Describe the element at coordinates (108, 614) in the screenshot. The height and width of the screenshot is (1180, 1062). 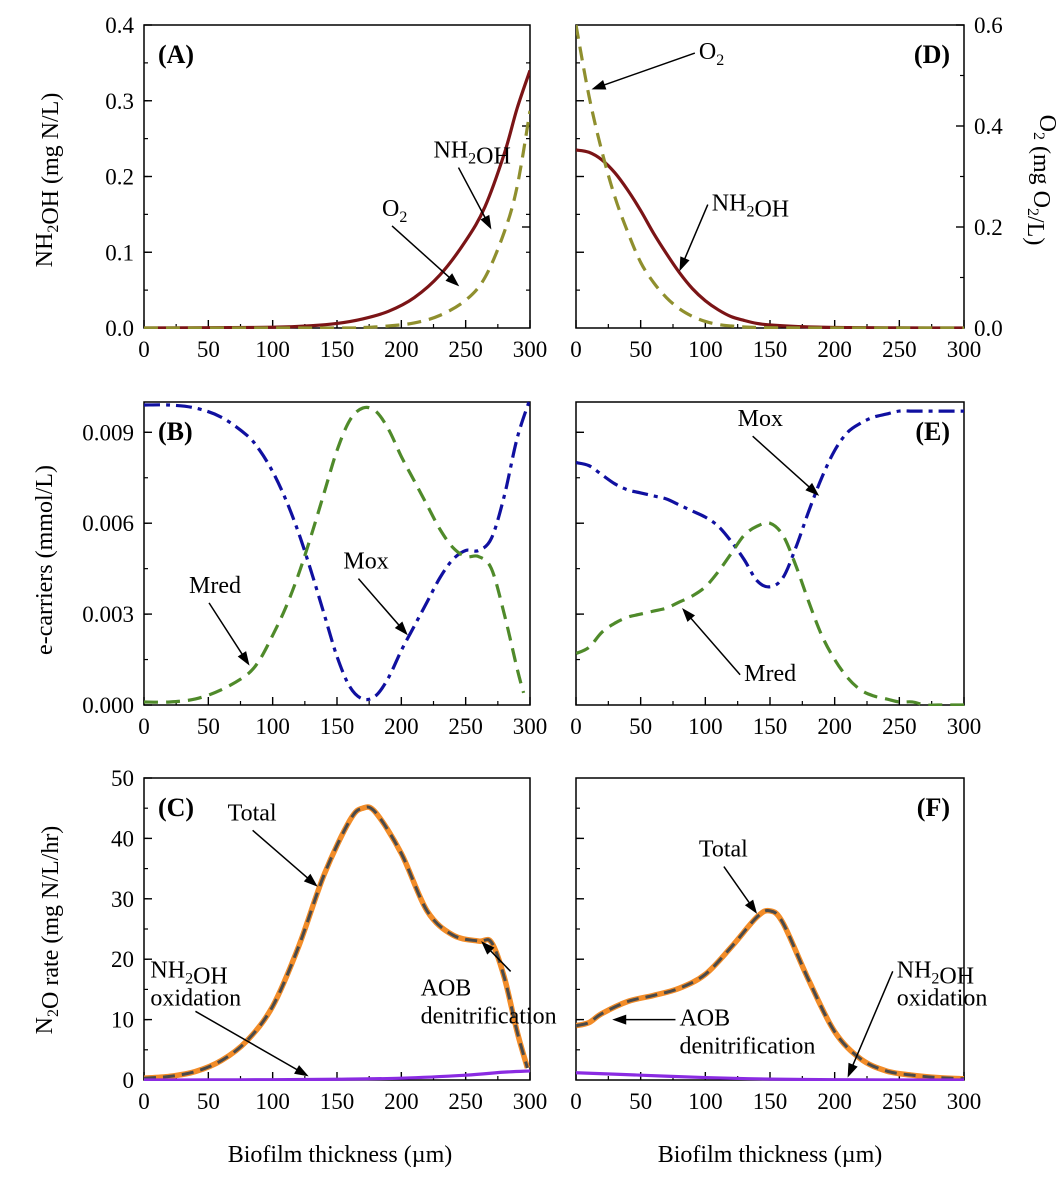
I see `y-tick-label: 0.003` at that location.